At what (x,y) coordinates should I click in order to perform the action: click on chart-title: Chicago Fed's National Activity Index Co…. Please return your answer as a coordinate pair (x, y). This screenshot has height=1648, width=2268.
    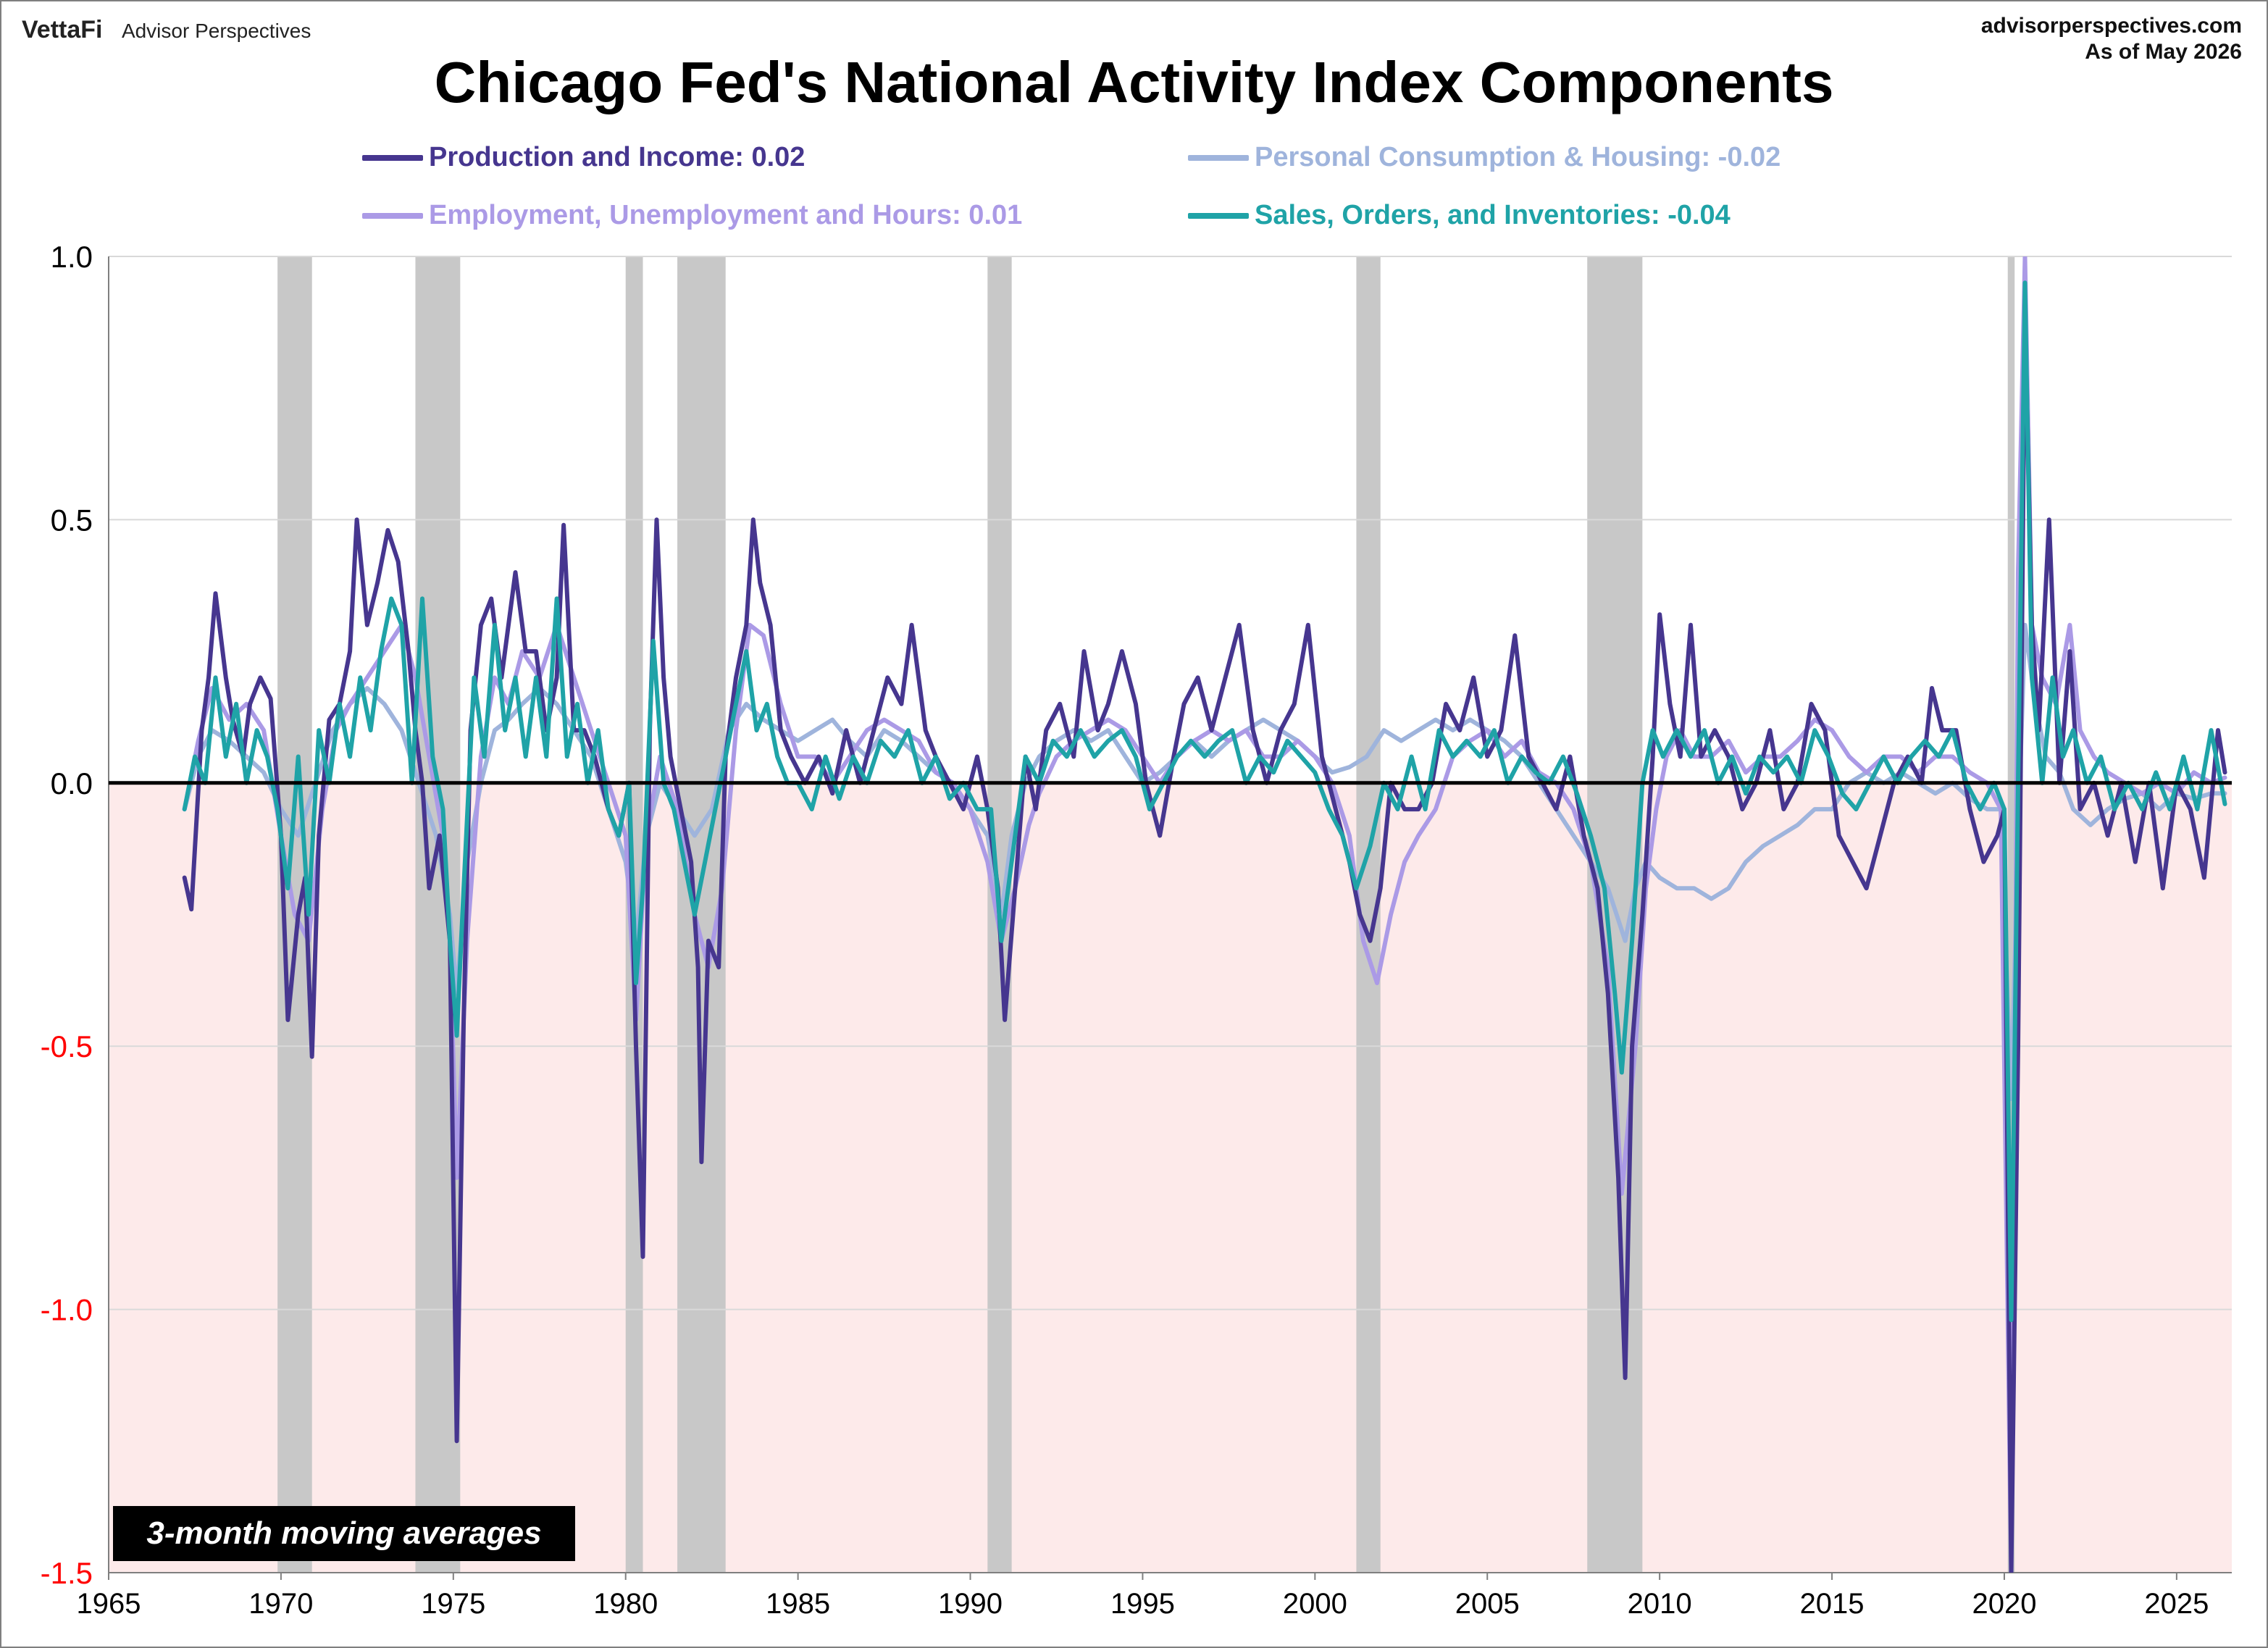
    Looking at the image, I should click on (1134, 82).